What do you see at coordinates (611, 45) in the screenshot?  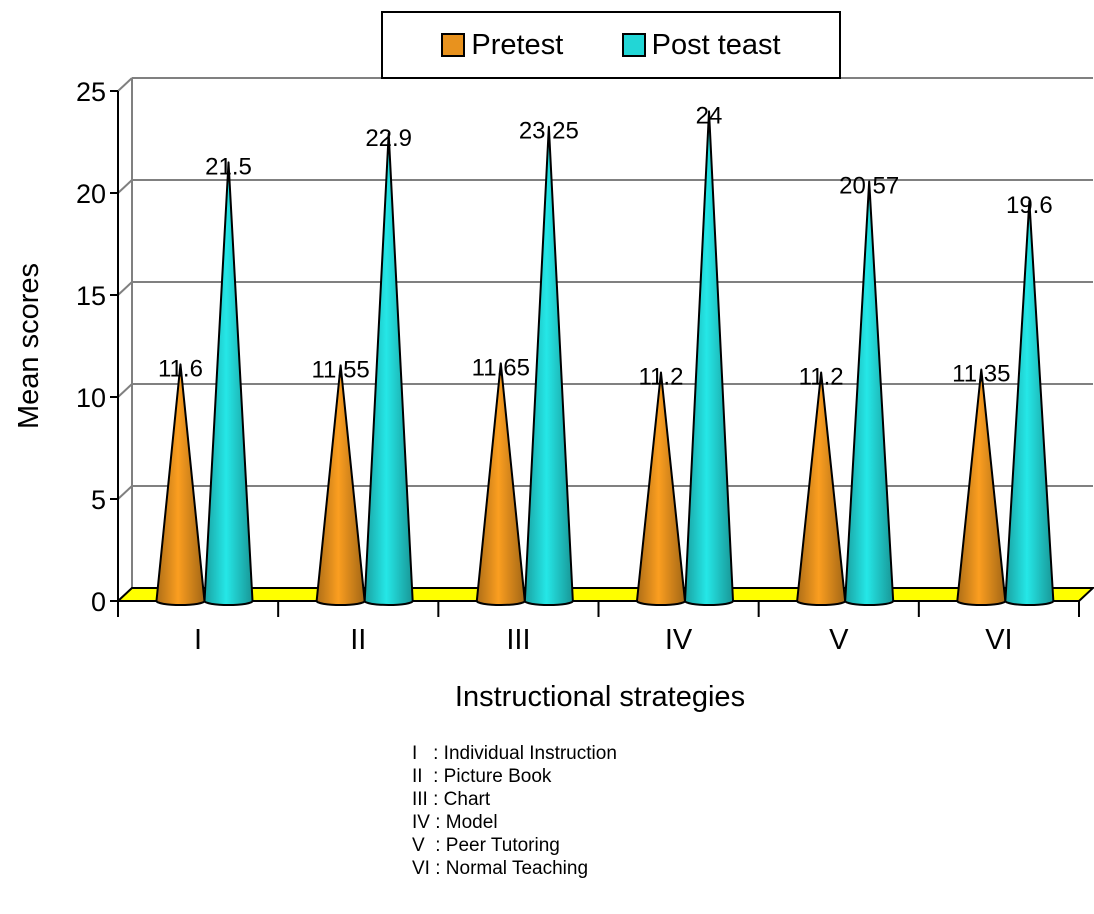 I see `legend: Pretest Post teast` at bounding box center [611, 45].